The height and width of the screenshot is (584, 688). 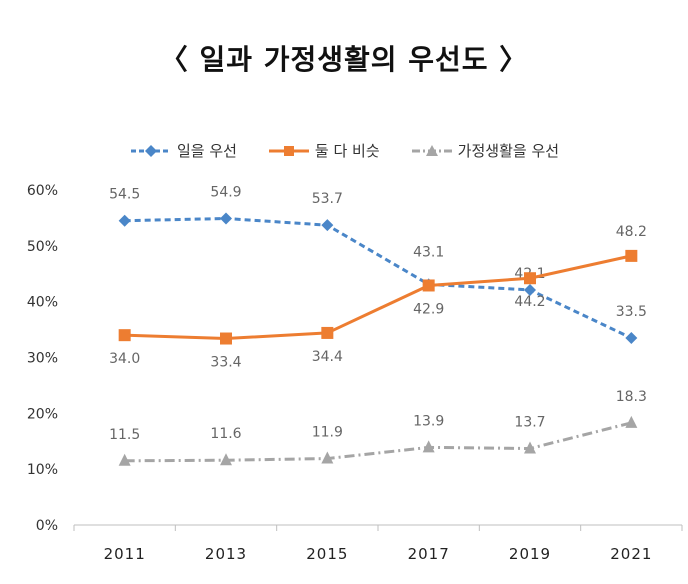 I want to click on legend-swatch-family-first, so click(x=431, y=150).